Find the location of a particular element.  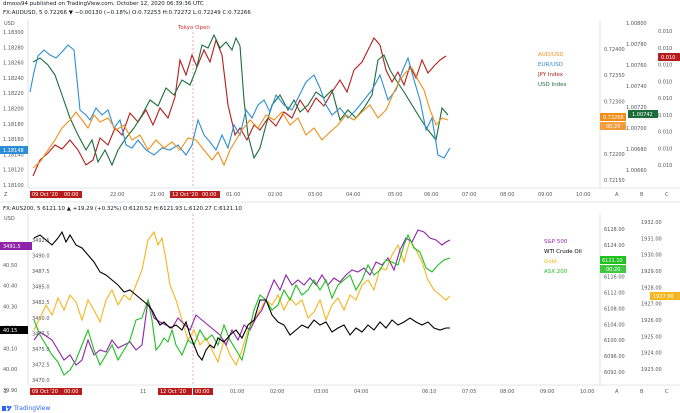

wti-price-badge: 40.15 is located at coordinates (10, 331).